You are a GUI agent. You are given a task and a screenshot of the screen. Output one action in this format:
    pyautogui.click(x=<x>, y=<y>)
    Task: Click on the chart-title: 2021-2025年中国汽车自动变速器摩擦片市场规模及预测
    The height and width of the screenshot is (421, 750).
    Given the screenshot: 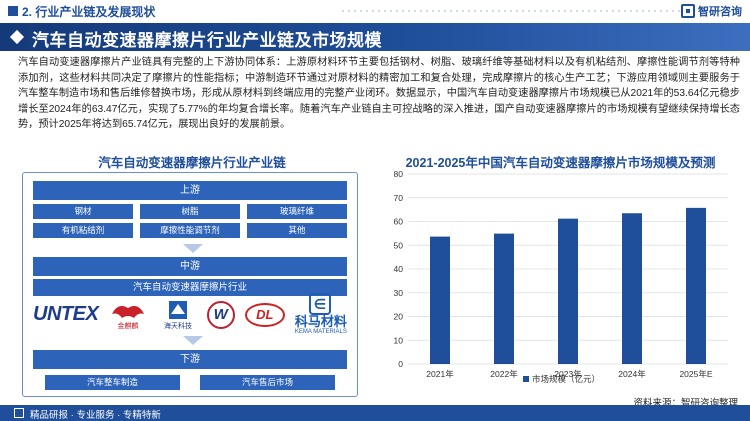 What is the action you would take?
    pyautogui.click(x=560, y=163)
    